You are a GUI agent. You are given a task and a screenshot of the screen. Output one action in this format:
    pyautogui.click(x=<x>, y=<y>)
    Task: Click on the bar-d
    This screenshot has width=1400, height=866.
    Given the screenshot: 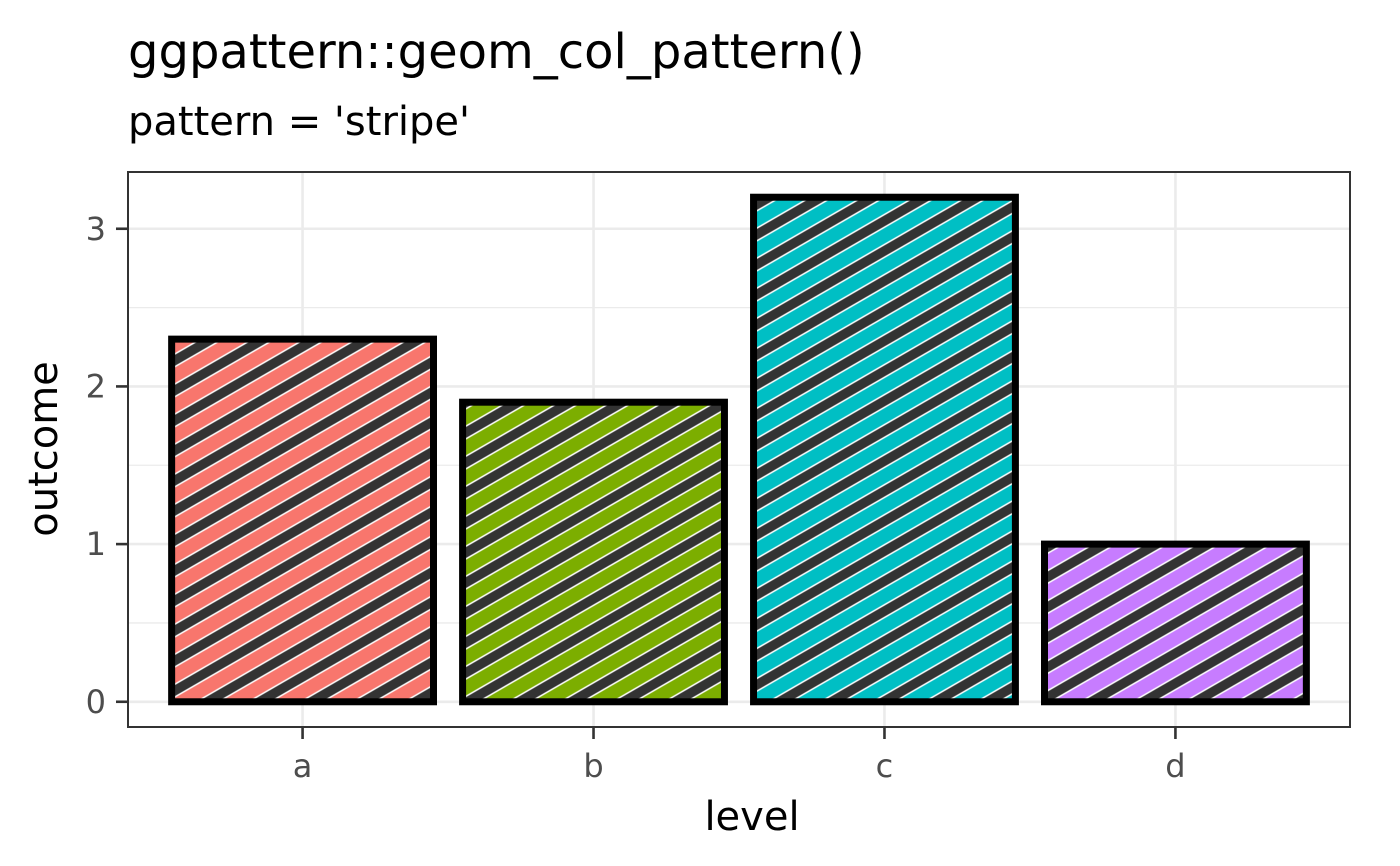 What is the action you would take?
    pyautogui.click(x=1175, y=623)
    